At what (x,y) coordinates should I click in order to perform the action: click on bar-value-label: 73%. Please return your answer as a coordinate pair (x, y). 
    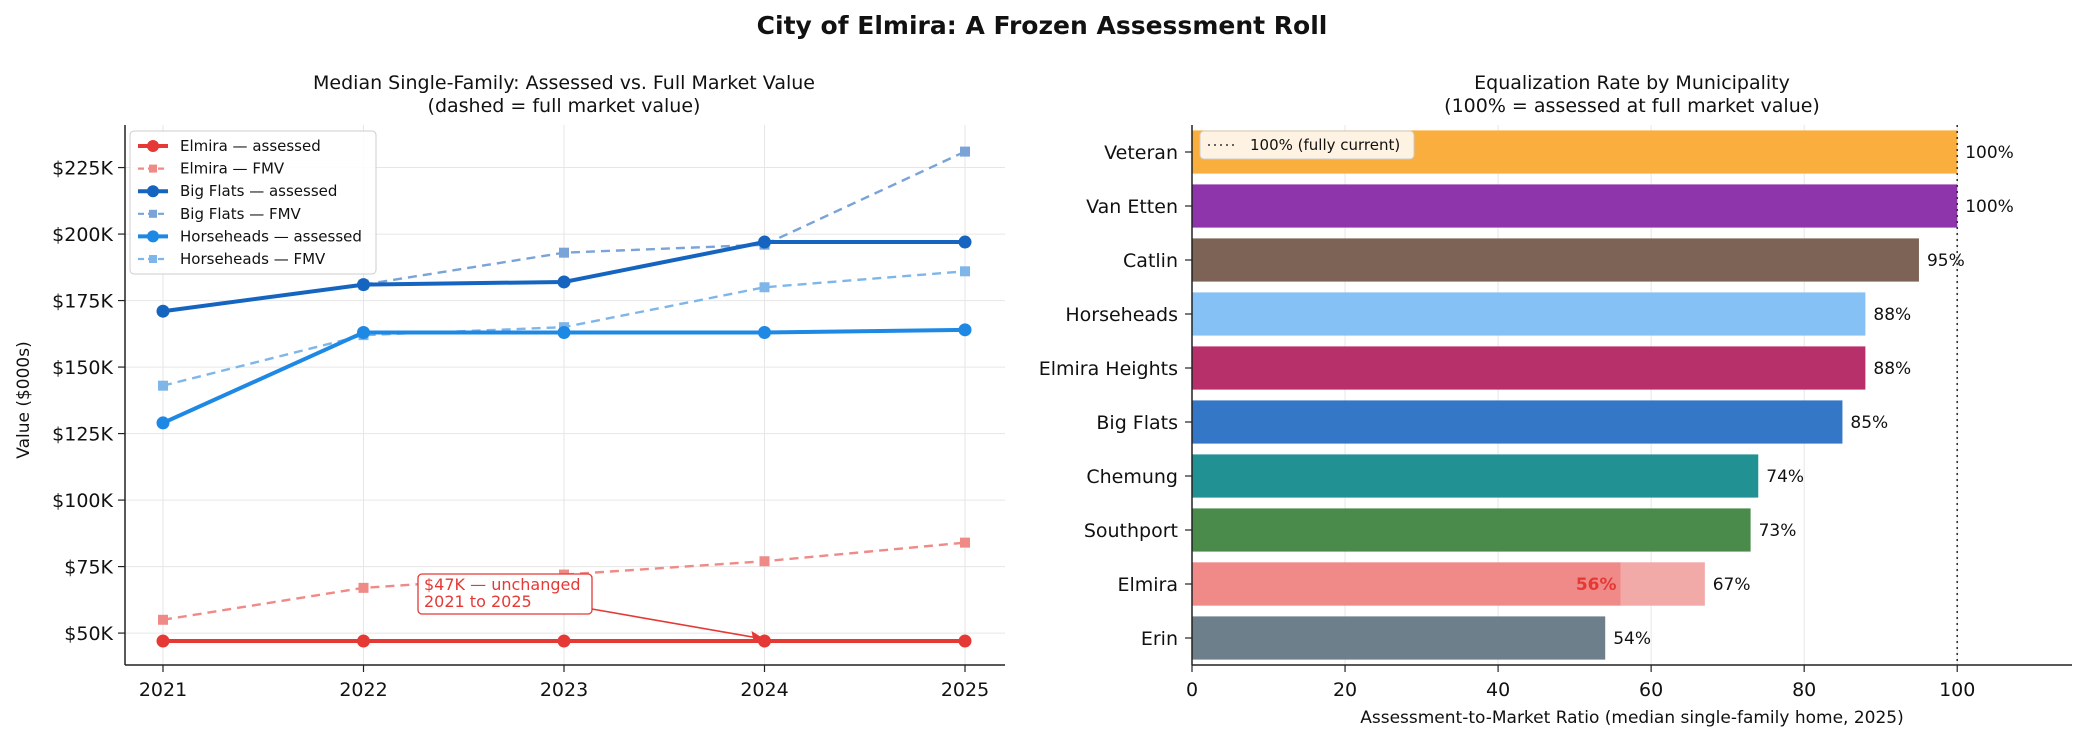
    Looking at the image, I should click on (1778, 531).